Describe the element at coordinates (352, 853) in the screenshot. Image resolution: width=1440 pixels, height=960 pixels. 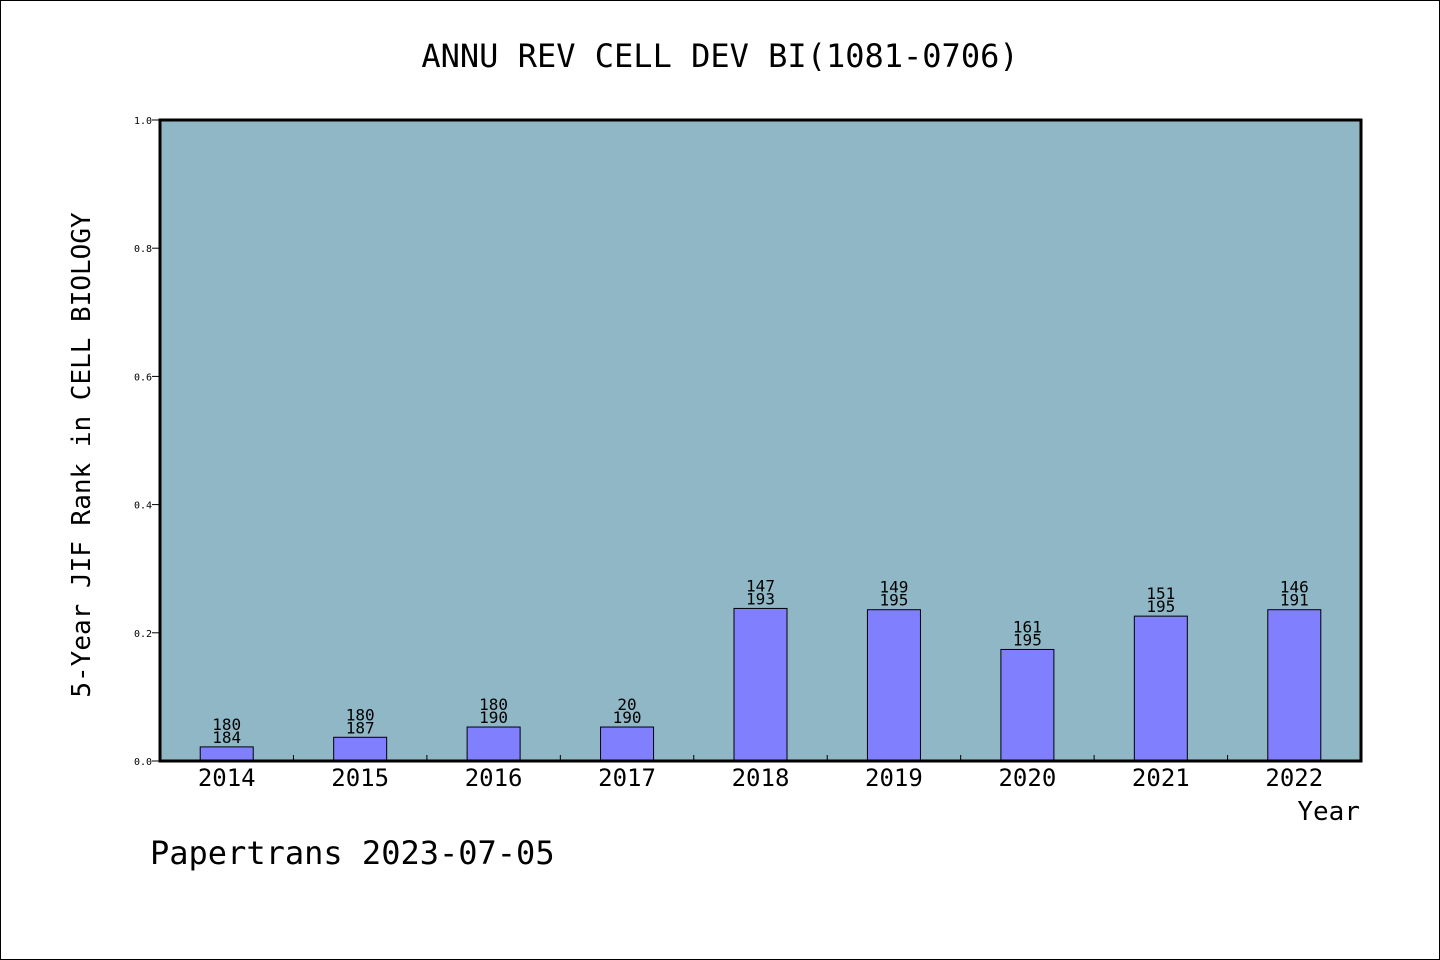
I see `footer-credit: Papertrans 2023-07-05` at that location.